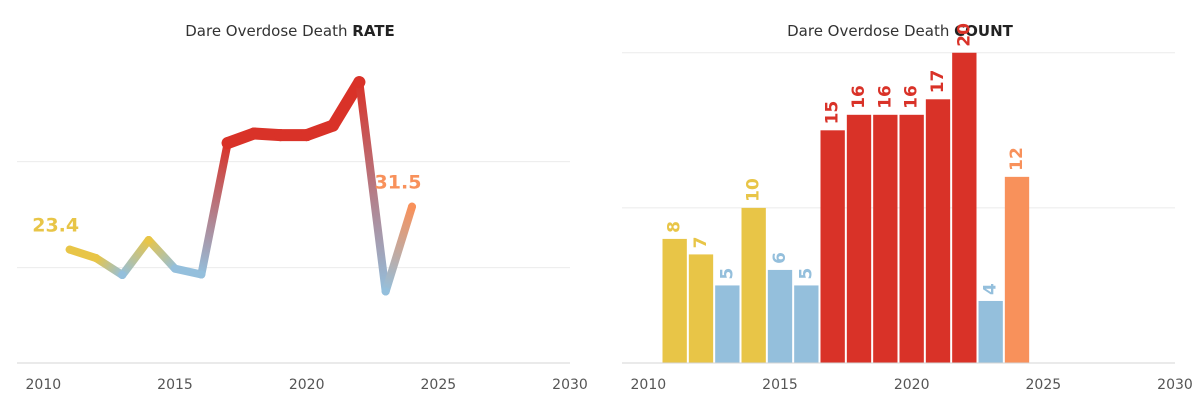  I want to click on count-bar-label: 15, so click(833, 113).